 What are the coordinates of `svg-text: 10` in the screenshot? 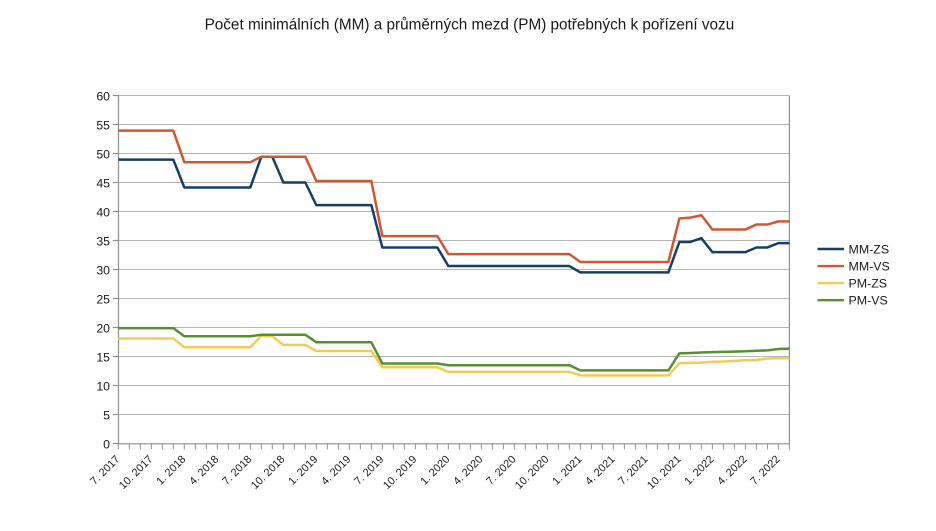 It's located at (103, 386).